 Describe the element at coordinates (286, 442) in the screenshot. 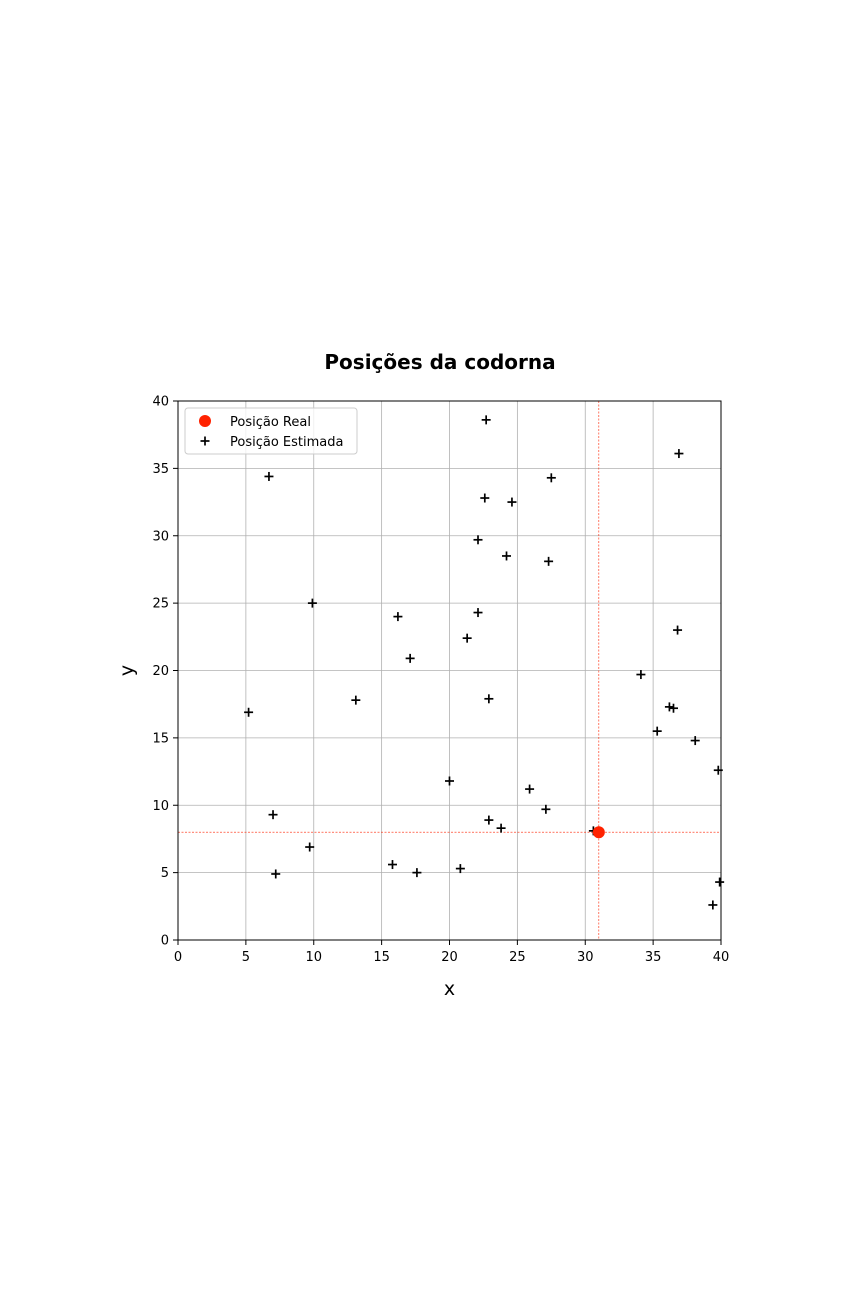

I see `legend-label-estimated: Posição Estimada` at that location.